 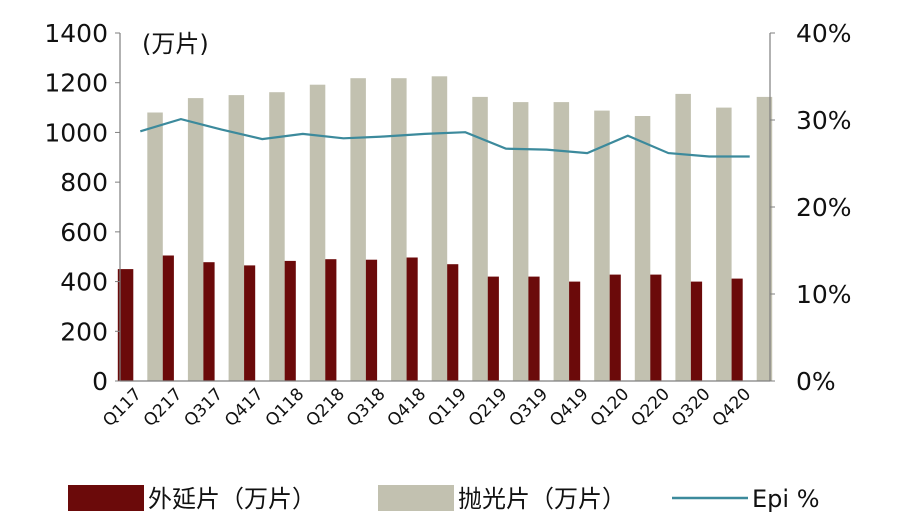 I want to click on polished-bar-q419, so click(x=602, y=245).